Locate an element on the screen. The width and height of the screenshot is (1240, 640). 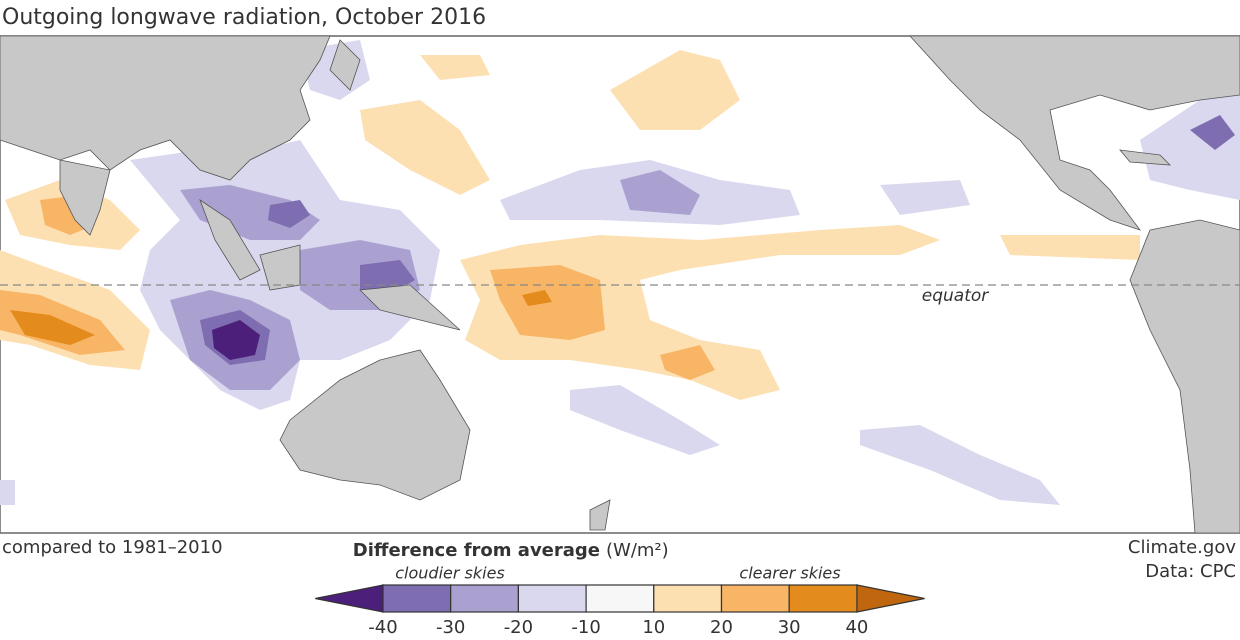
legend-low-arrow is located at coordinates (349, 598).